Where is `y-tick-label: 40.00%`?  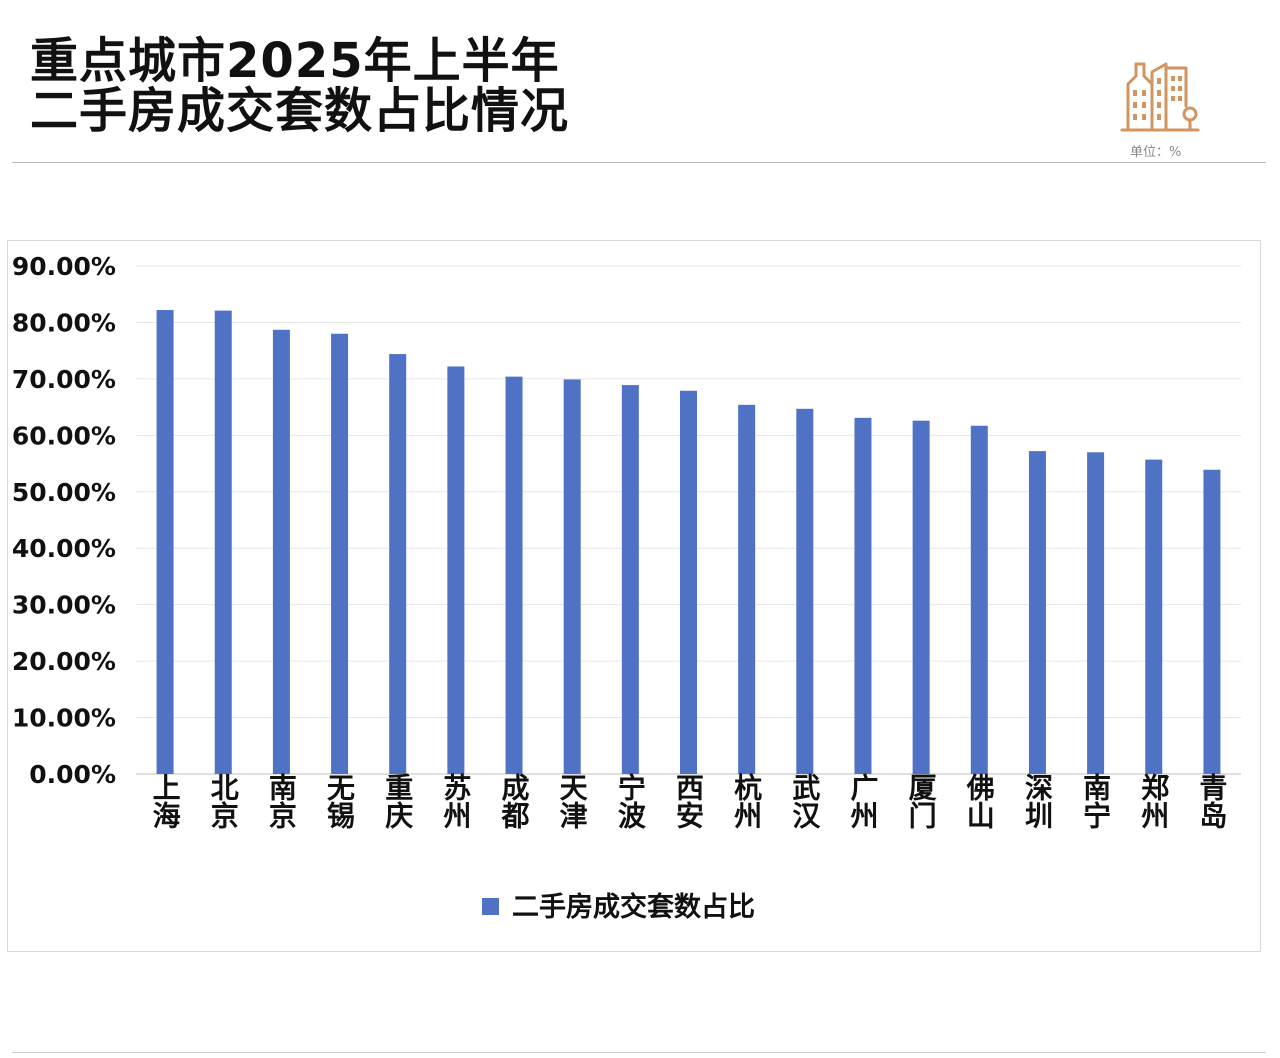
y-tick-label: 40.00% is located at coordinates (64, 548).